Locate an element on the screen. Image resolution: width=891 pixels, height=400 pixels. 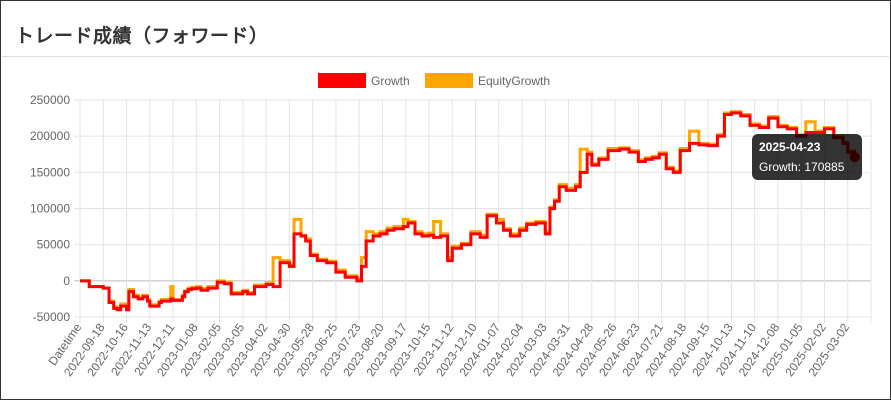
y-tick-label: 0 is located at coordinates (66, 281).